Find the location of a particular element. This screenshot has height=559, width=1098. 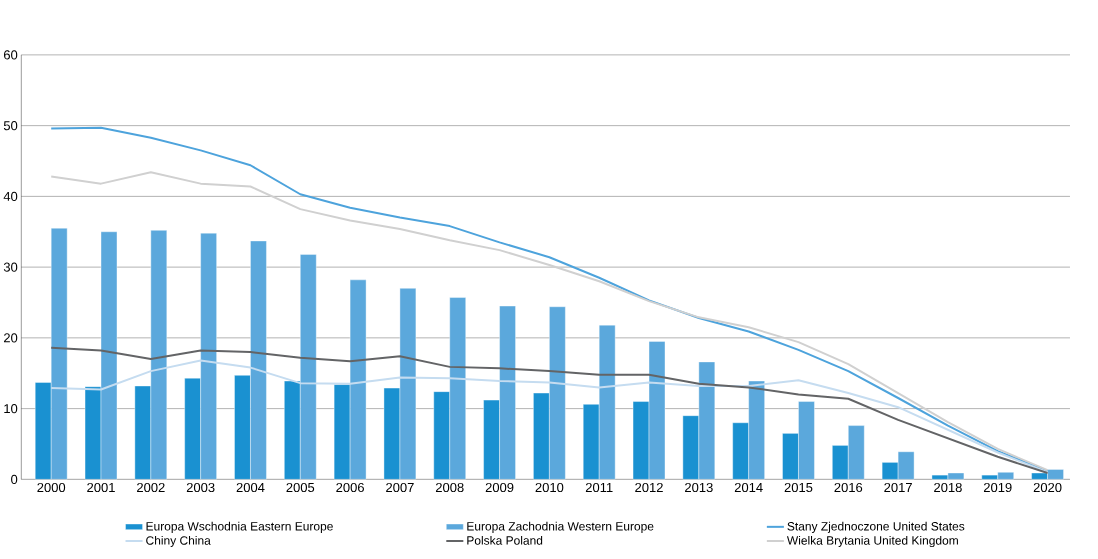

legend-label: Polska Poland is located at coordinates (505, 540).